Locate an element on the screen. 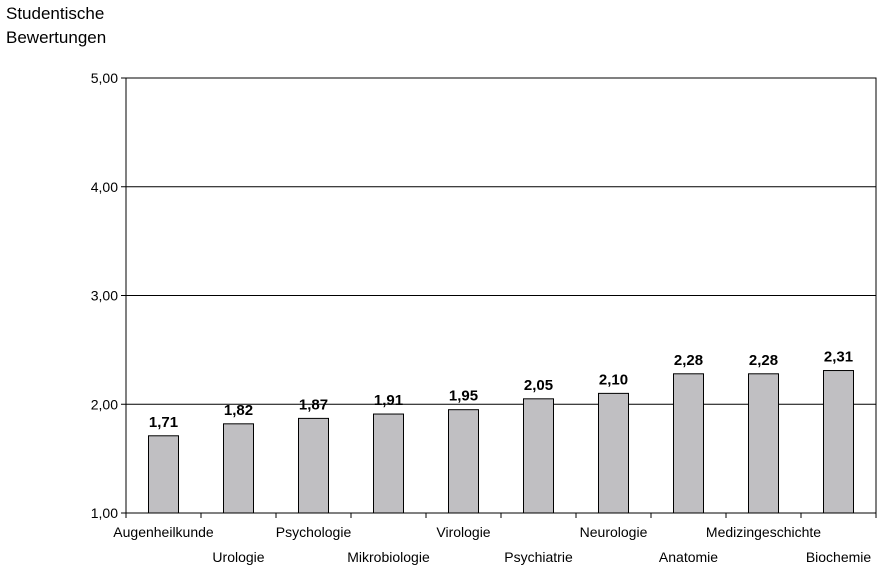 This screenshot has width=889, height=575. bar-value-label: 1,82 is located at coordinates (238, 410).